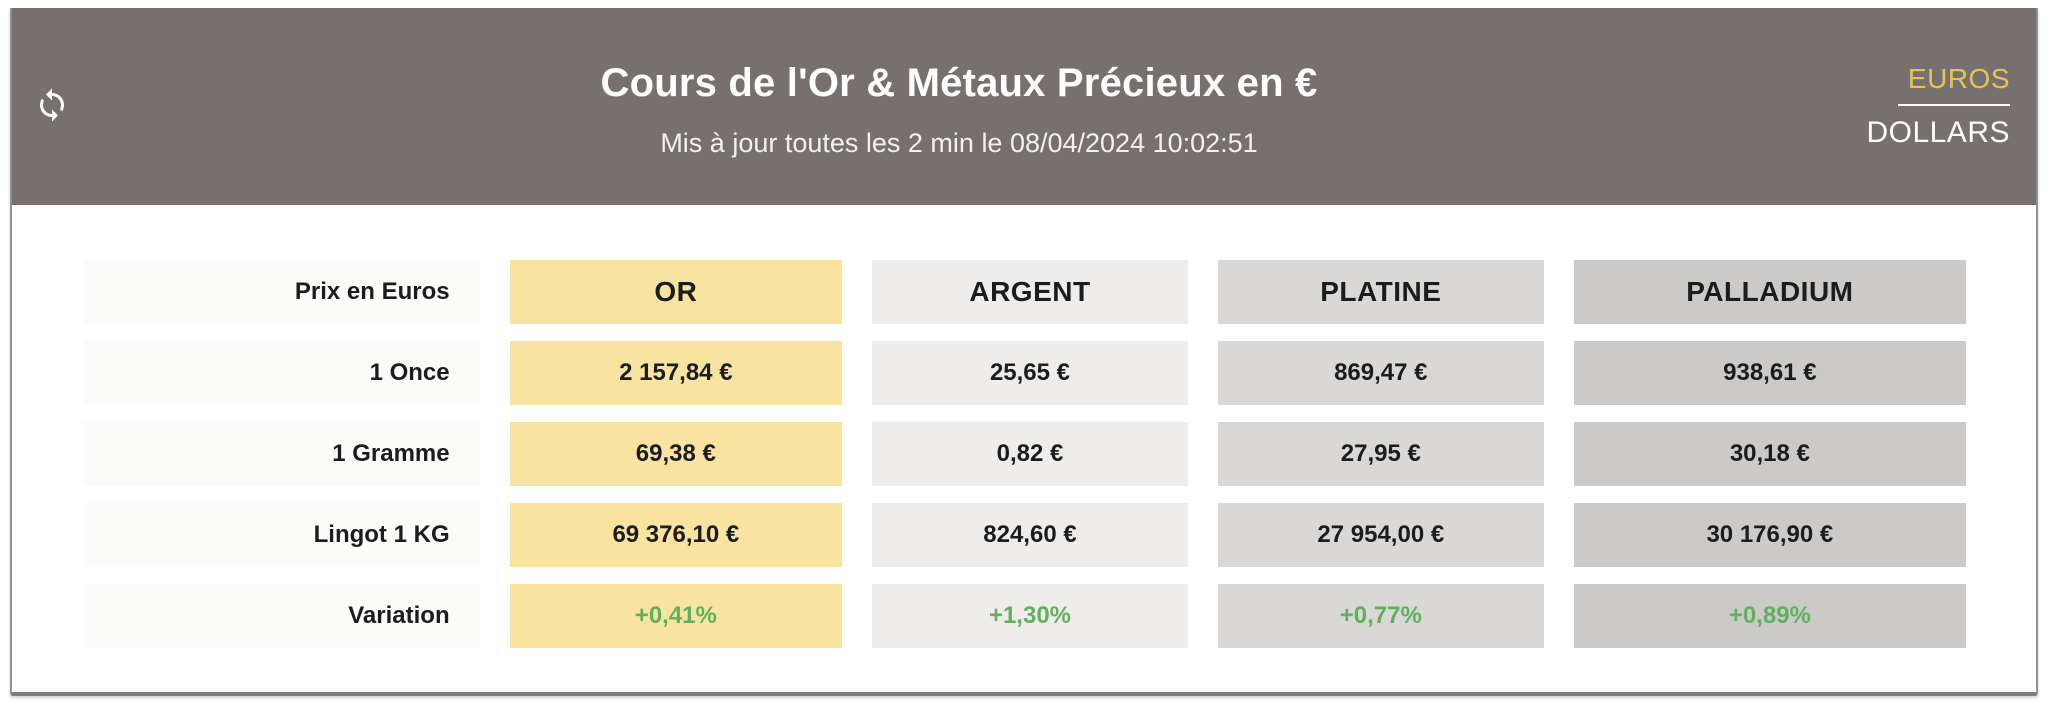 The width and height of the screenshot is (2048, 704). I want to click on price-or-gramme: 69,38 €, so click(676, 454).